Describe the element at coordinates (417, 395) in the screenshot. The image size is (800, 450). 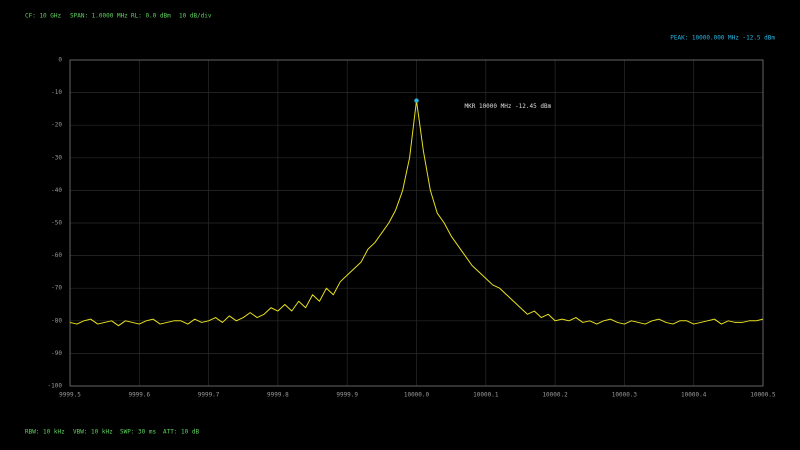
I see `x-tick-label: 10000.0` at that location.